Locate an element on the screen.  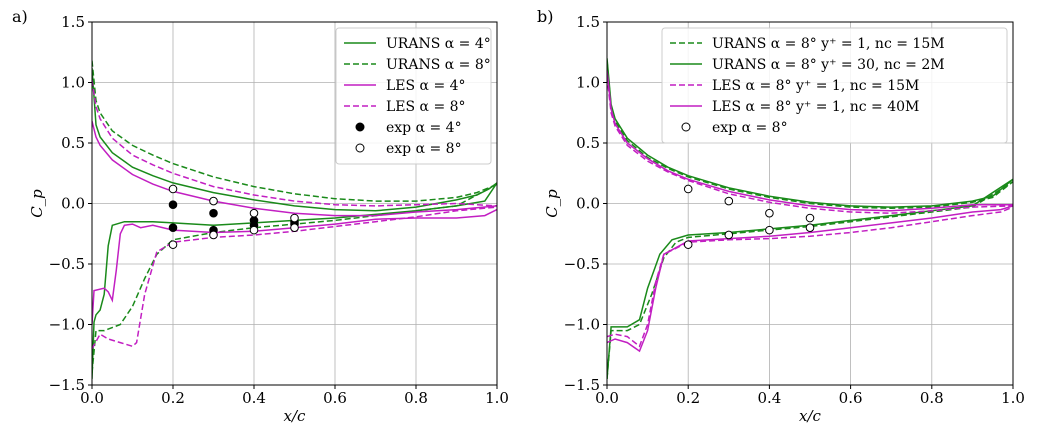
panel-label: b) is located at coordinates (545, 16).